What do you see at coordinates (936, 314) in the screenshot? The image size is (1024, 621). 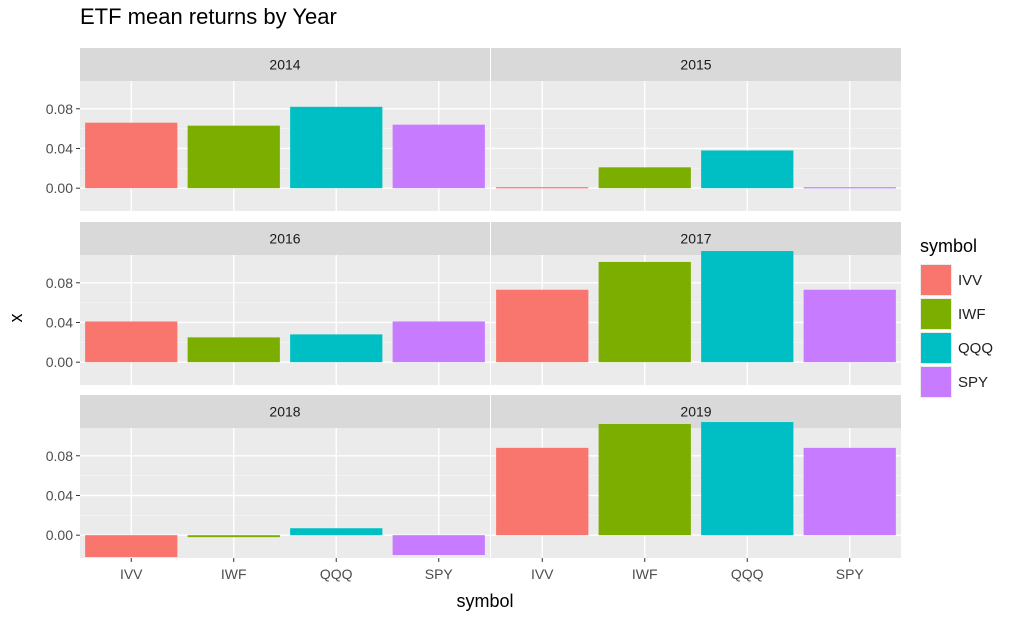 I see `legend-swatch-iwf` at bounding box center [936, 314].